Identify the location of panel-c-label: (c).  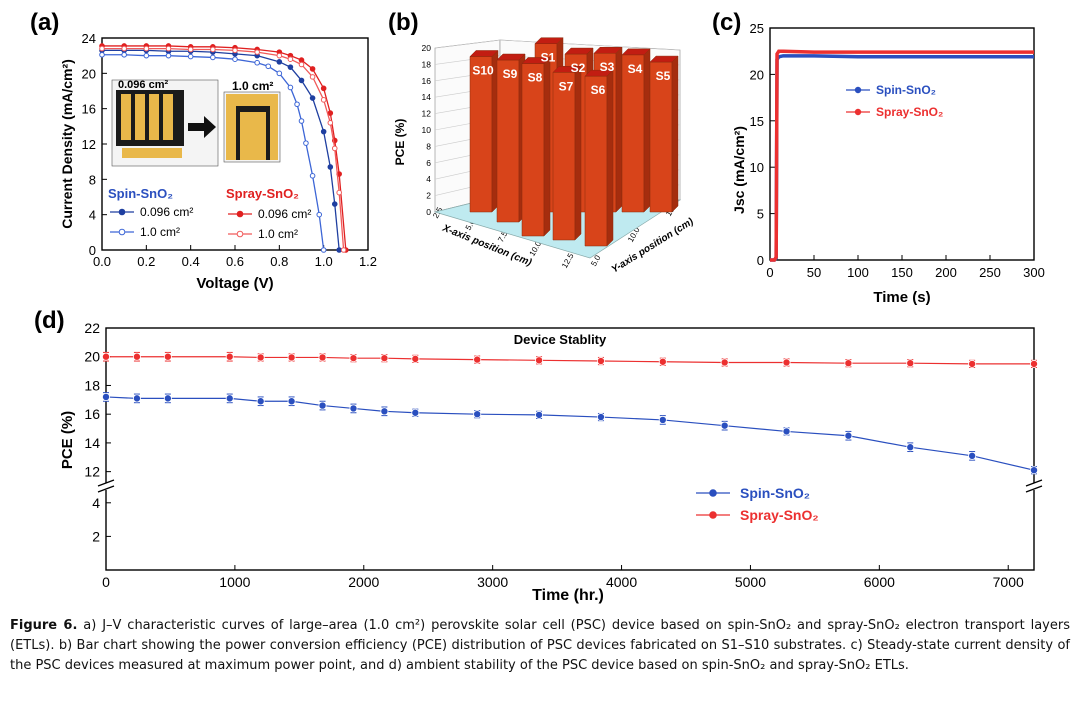
(726, 22).